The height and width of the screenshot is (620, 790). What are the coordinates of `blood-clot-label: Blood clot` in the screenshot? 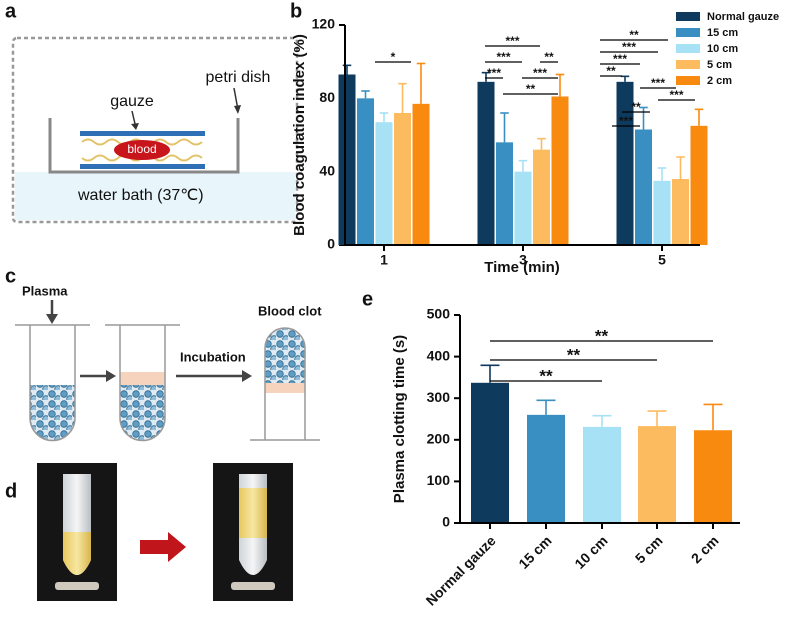 It's located at (290, 310).